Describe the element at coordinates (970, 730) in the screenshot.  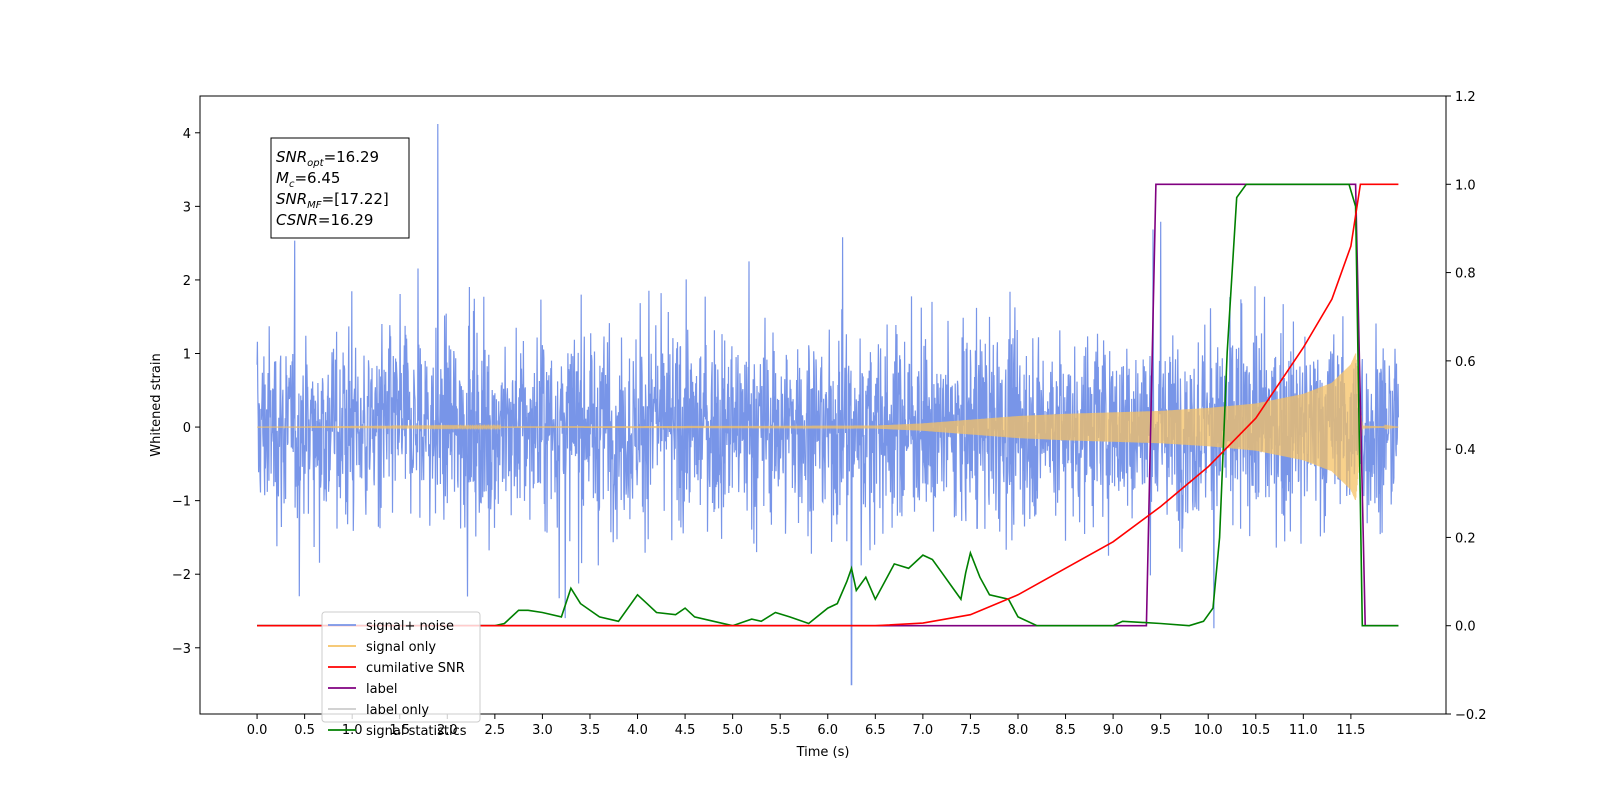
I see `x-tick-label: 7.5` at that location.